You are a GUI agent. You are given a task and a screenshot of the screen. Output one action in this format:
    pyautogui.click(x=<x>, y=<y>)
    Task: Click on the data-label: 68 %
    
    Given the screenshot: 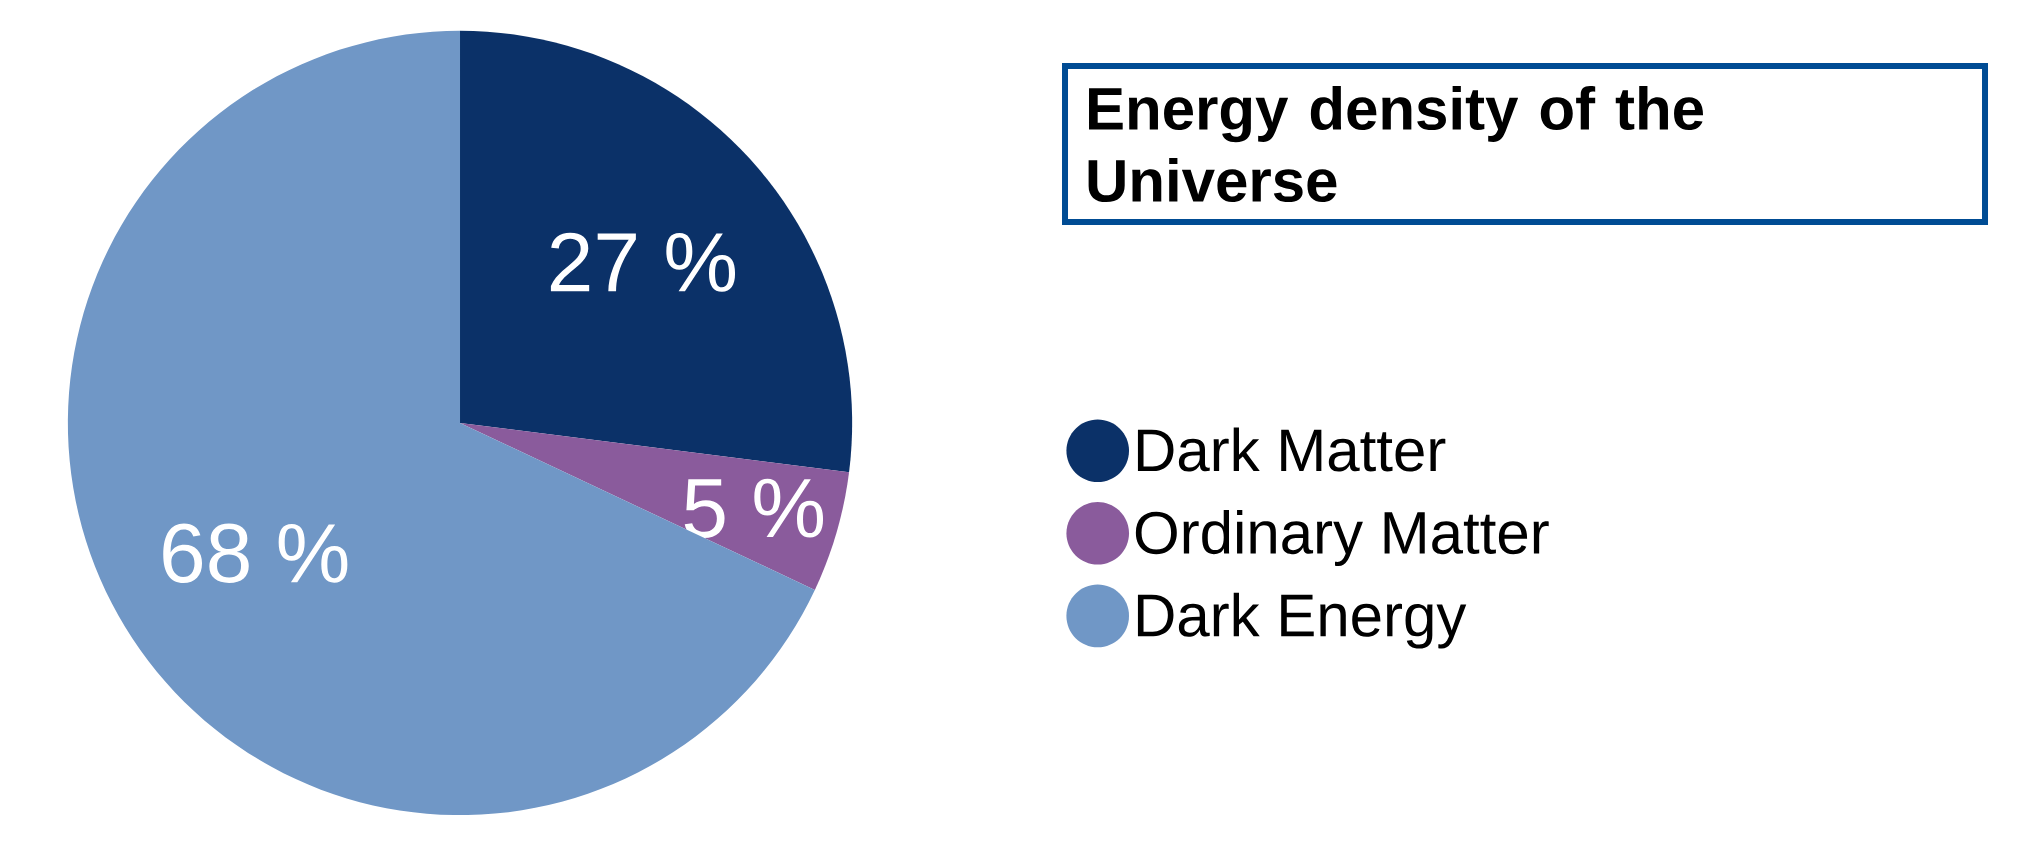 What is the action you would take?
    pyautogui.click(x=255, y=553)
    